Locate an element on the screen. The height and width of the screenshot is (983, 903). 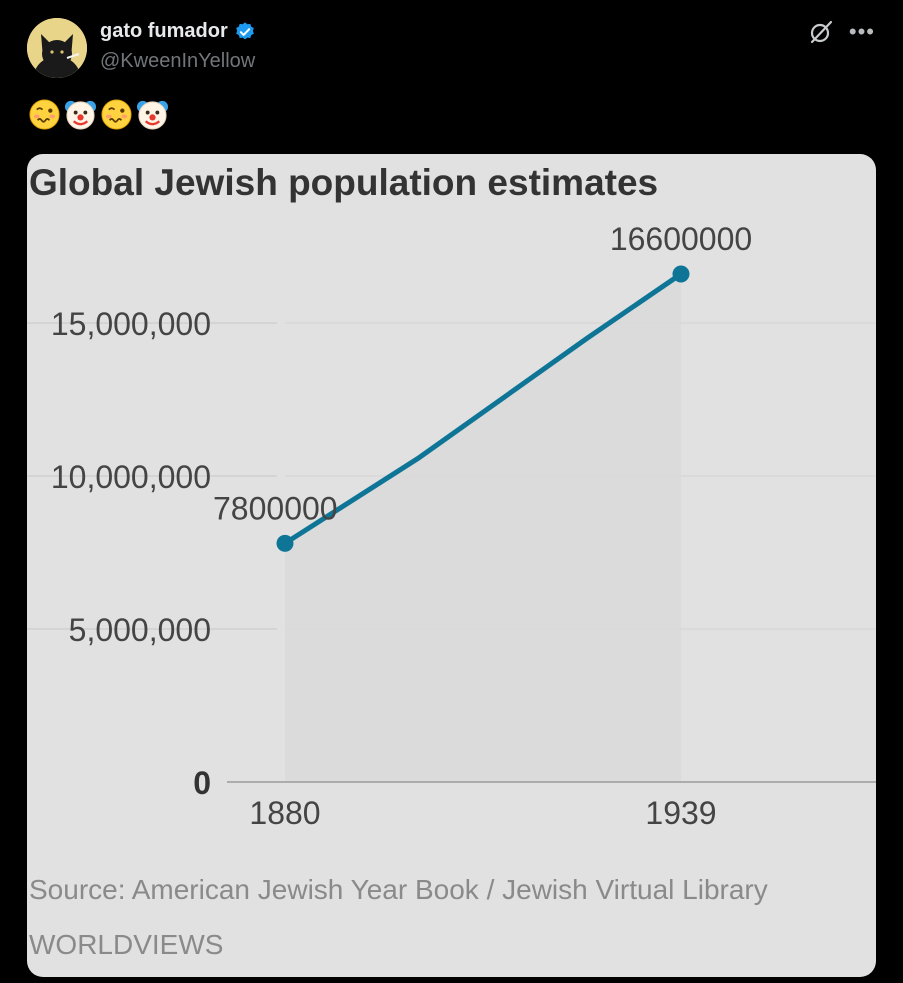
data-point-label: 16600000 is located at coordinates (681, 239).